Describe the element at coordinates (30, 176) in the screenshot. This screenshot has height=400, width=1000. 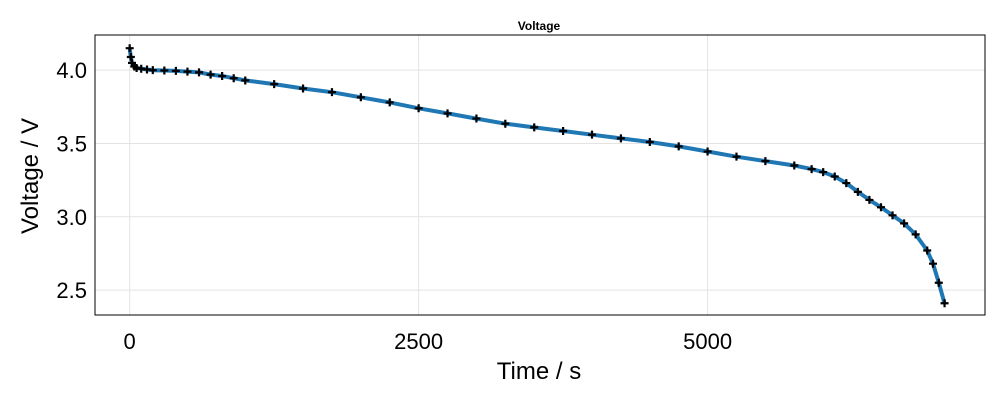
I see `y-axis-label: Voltage / V` at that location.